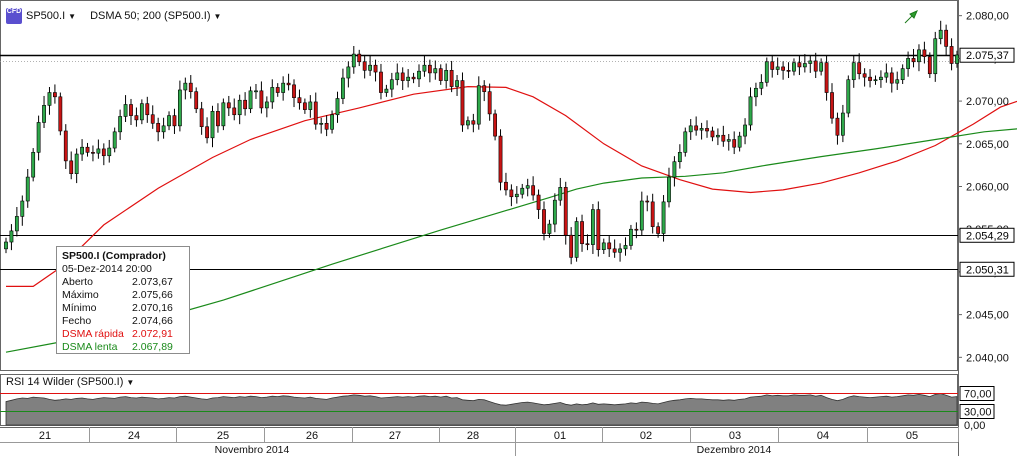  What do you see at coordinates (252, 450) in the screenshot?
I see `month-label: Novembro 2014` at bounding box center [252, 450].